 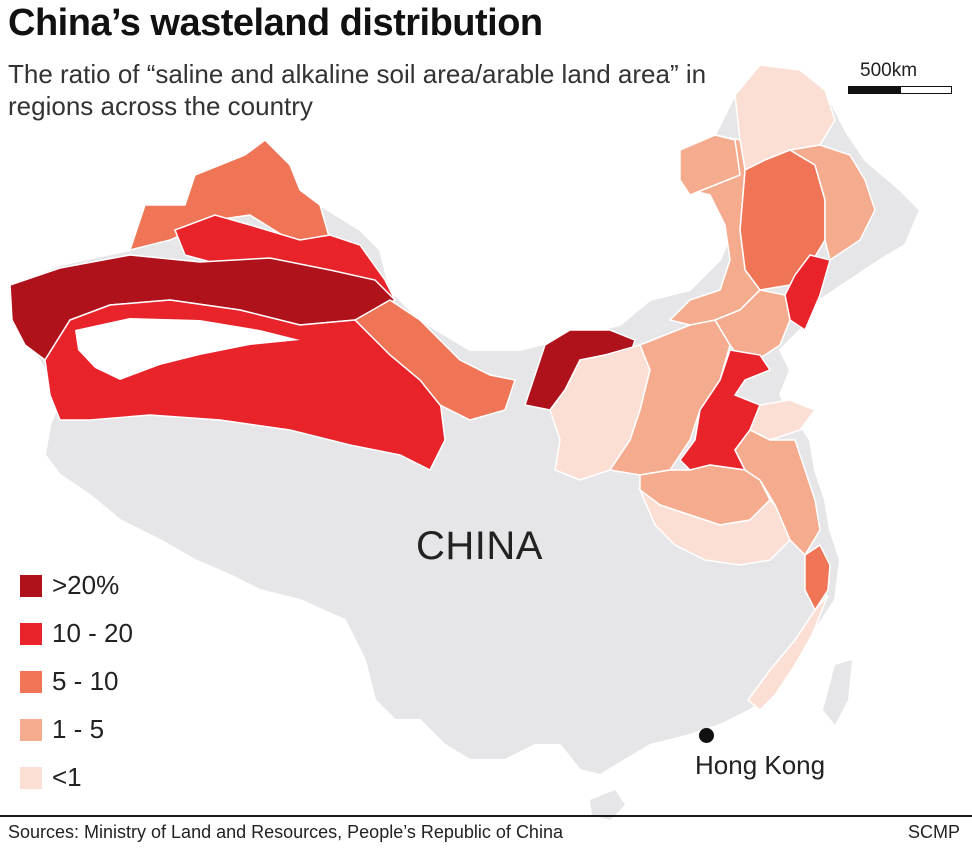 I want to click on legend-item: 5 - 10, so click(x=120, y=688).